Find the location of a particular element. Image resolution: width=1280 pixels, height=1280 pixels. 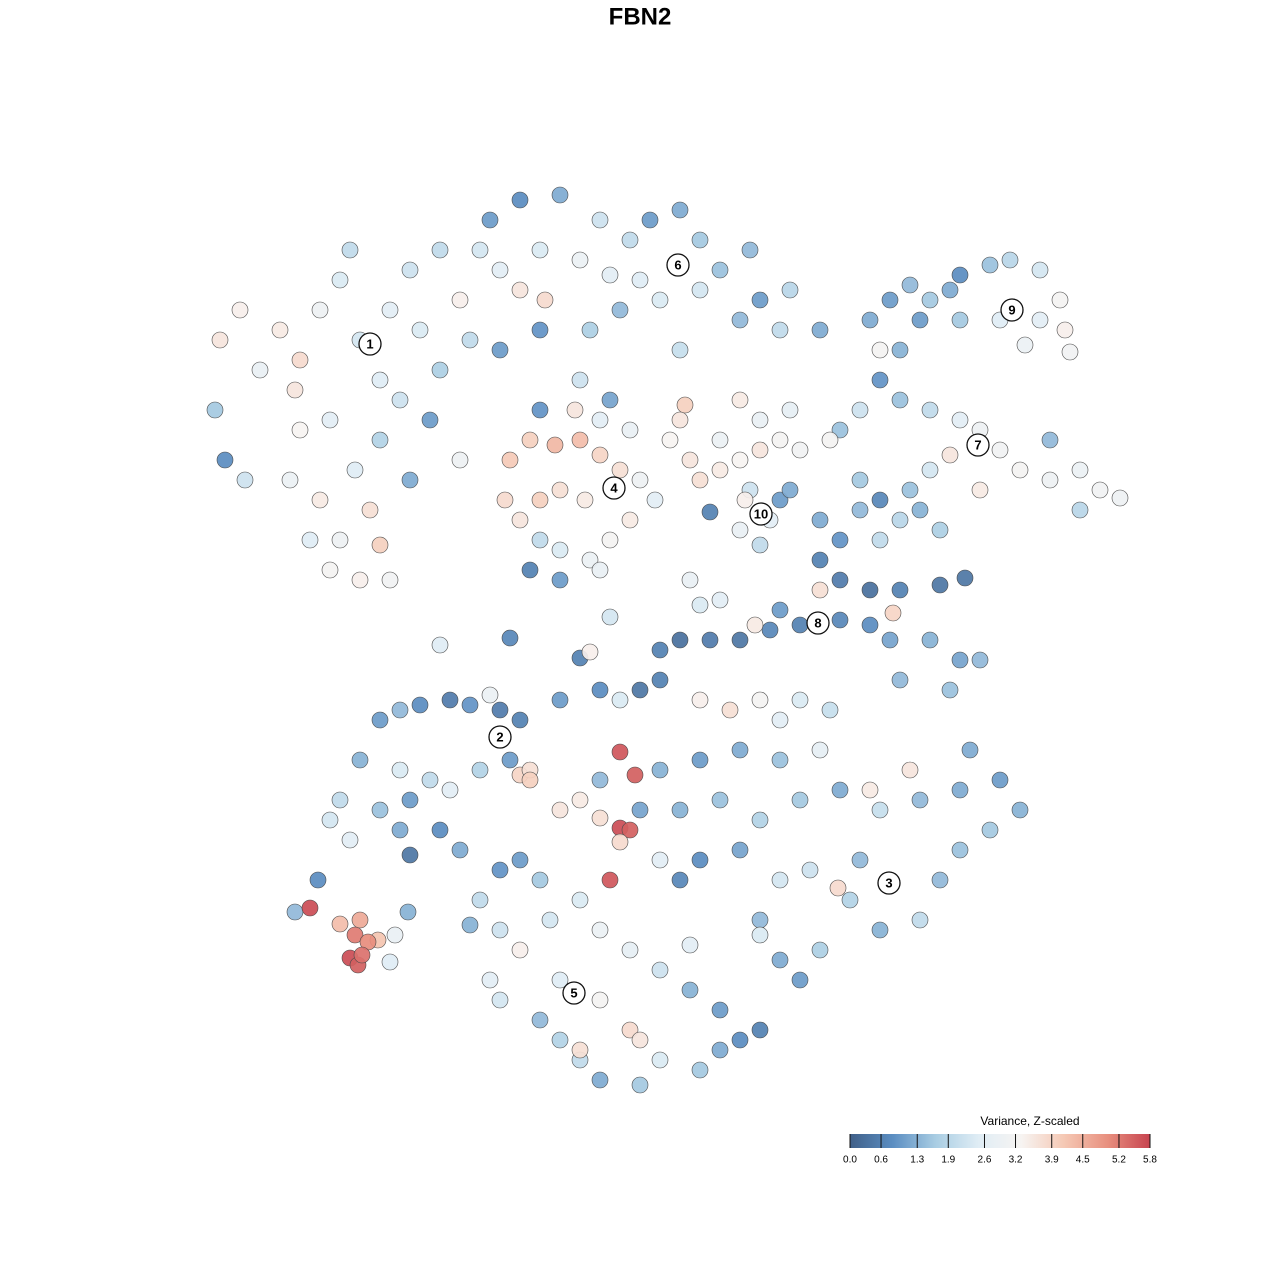

colorbar-bar is located at coordinates (1000, 1141).